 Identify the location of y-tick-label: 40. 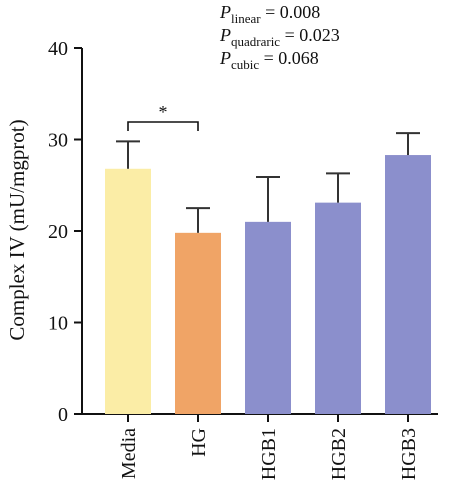
(58, 49).